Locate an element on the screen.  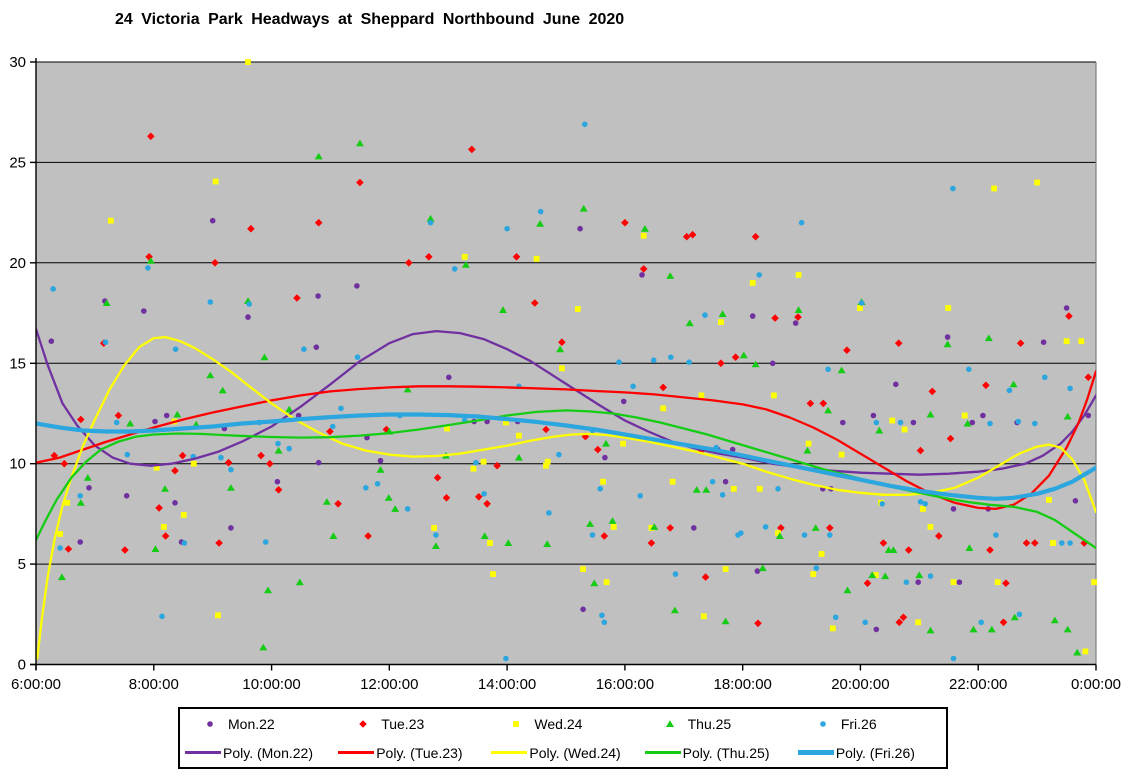
y-axis-tick-label: 0 is located at coordinates (22, 665).